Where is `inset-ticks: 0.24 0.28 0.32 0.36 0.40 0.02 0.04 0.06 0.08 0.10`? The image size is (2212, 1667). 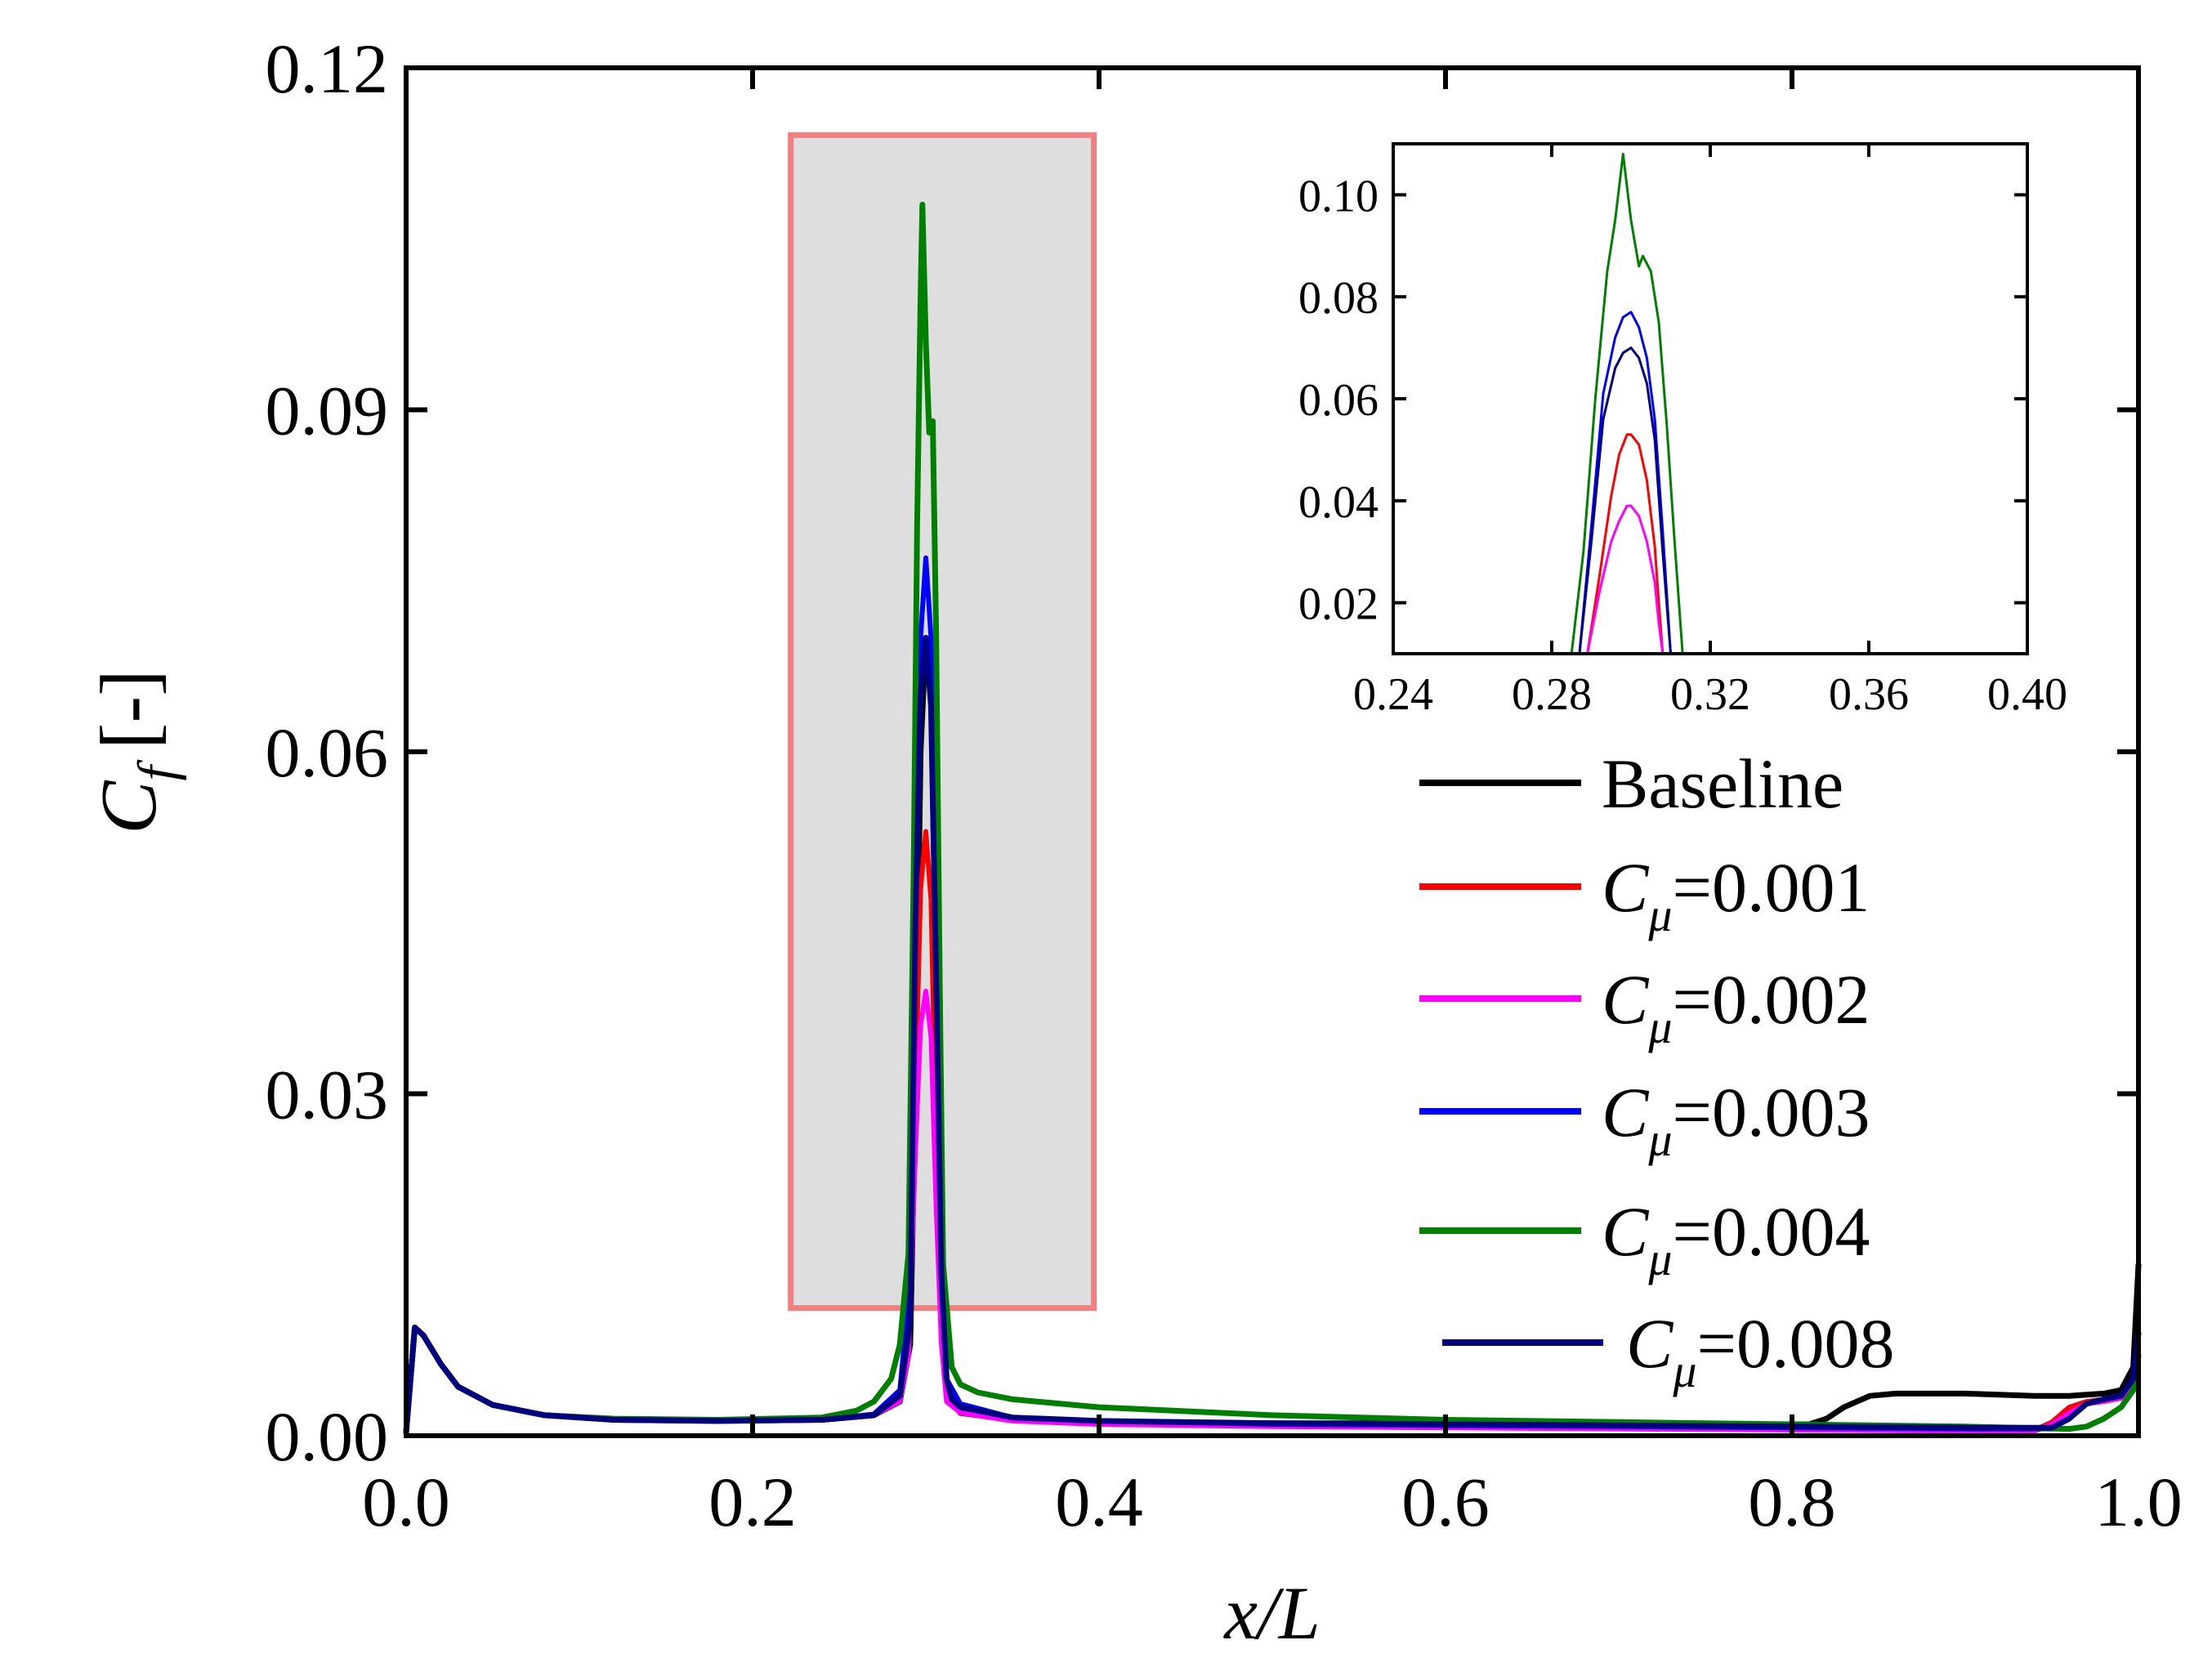
inset-ticks: 0.24 0.28 0.32 0.36 0.40 0.02 0.04 0.06 0.08 0.10 is located at coordinates (1682, 432).